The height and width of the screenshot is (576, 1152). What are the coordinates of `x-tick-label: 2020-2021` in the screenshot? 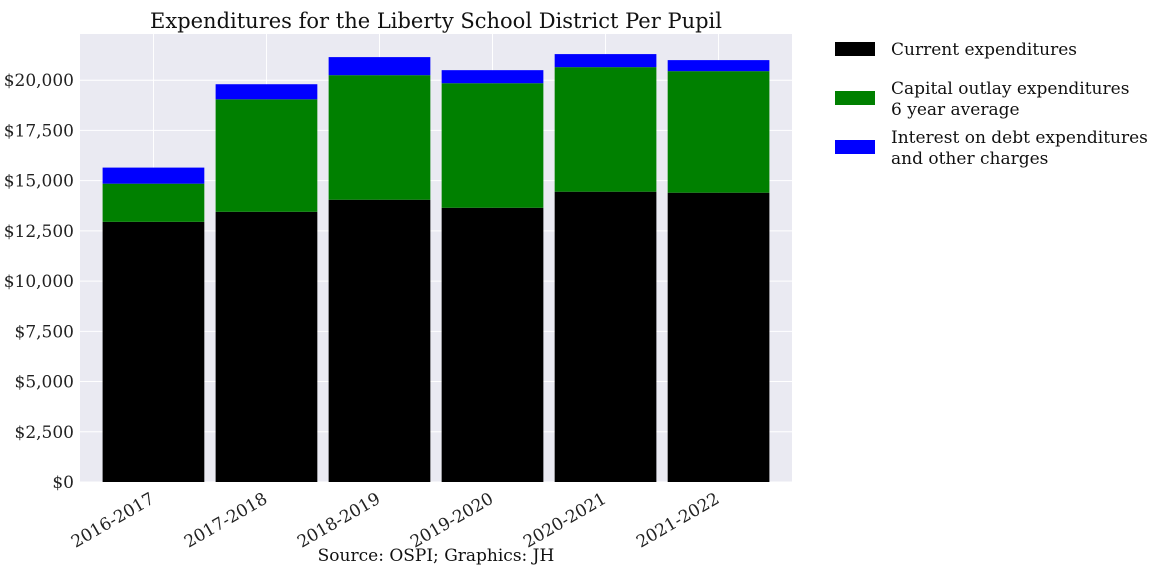 It's located at (565, 520).